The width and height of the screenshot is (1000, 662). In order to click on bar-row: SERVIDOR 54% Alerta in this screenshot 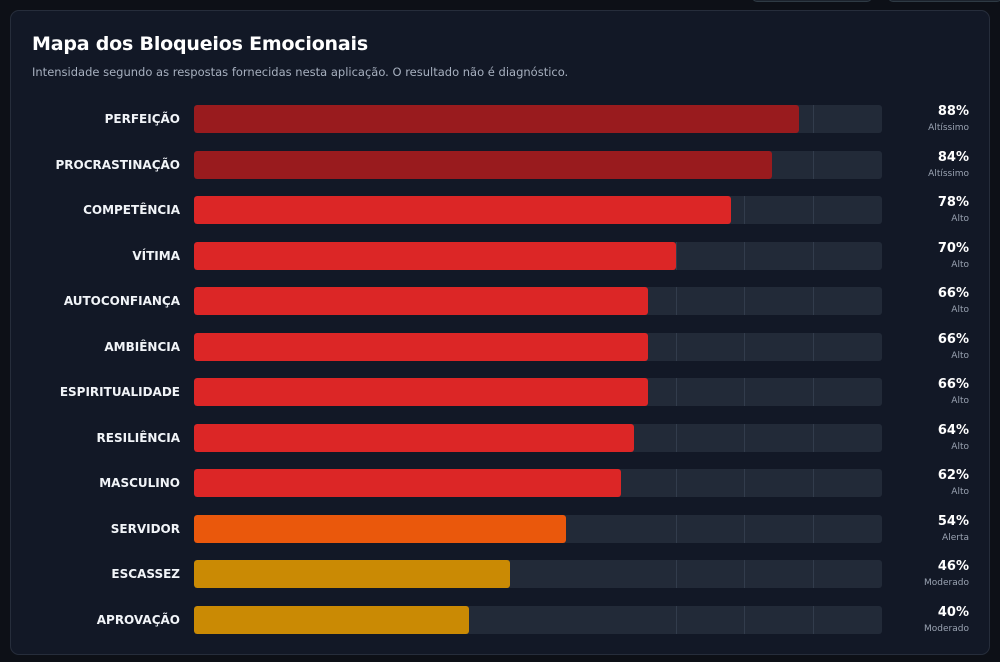, I will do `click(500, 528)`.